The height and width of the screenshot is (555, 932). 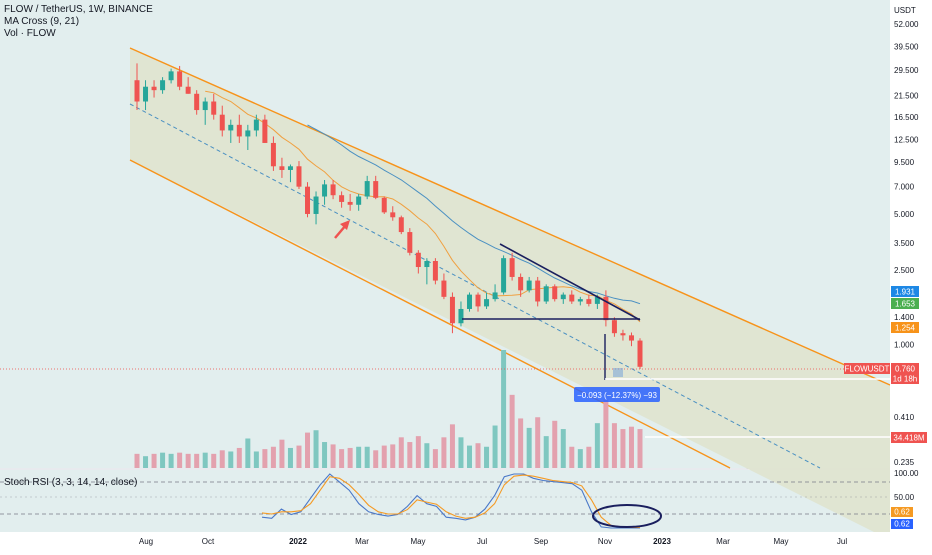 I want to click on stoch-rsi-d-line, so click(x=450, y=501).